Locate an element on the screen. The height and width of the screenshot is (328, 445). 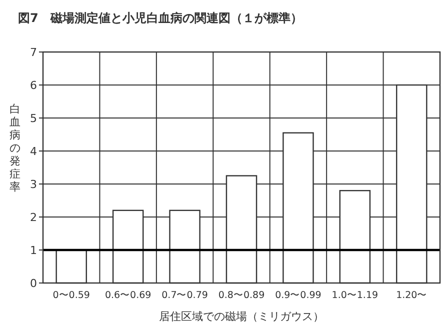
x-tick-label: 0.6〜0.69 is located at coordinates (128, 295).